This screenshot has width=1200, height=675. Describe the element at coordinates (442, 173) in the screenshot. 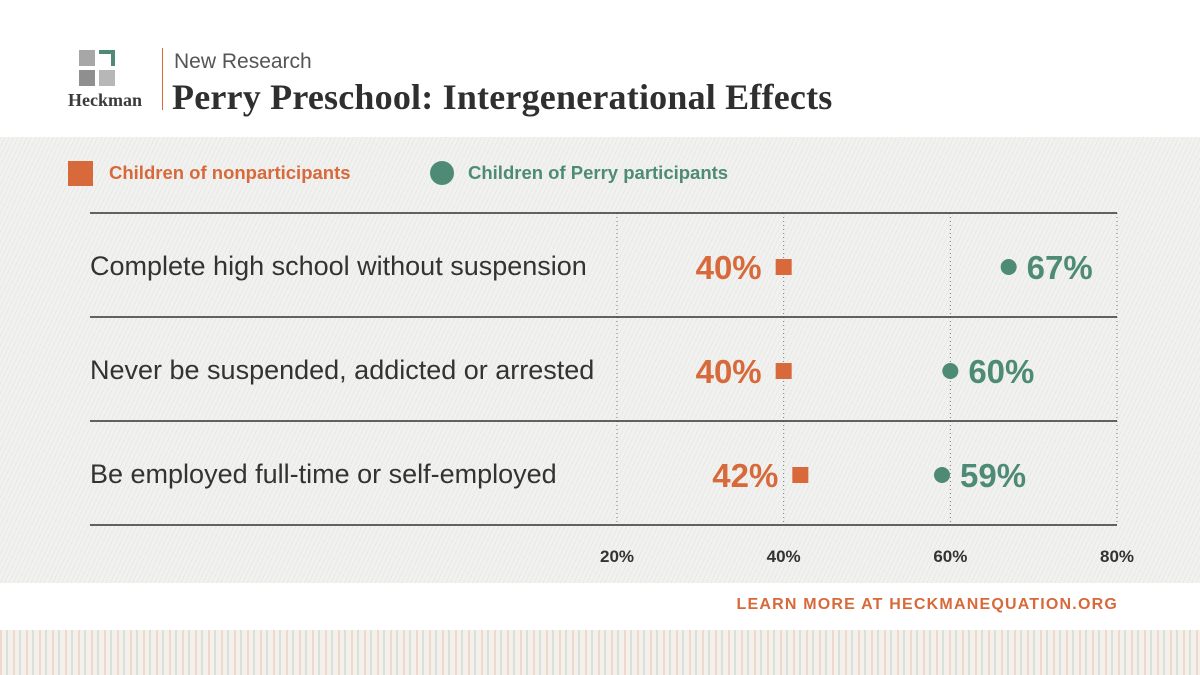

I see `legend-circle-icon` at that location.